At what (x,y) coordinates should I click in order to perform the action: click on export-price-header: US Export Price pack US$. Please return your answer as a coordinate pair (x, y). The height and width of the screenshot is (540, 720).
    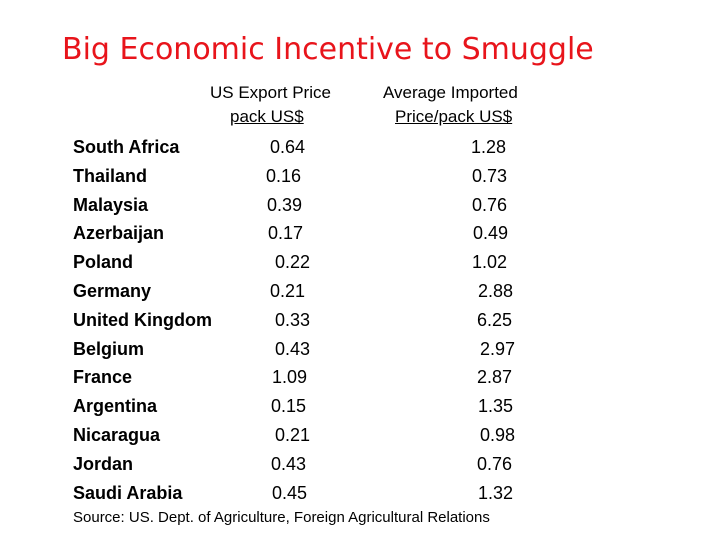
    Looking at the image, I should click on (270, 105).